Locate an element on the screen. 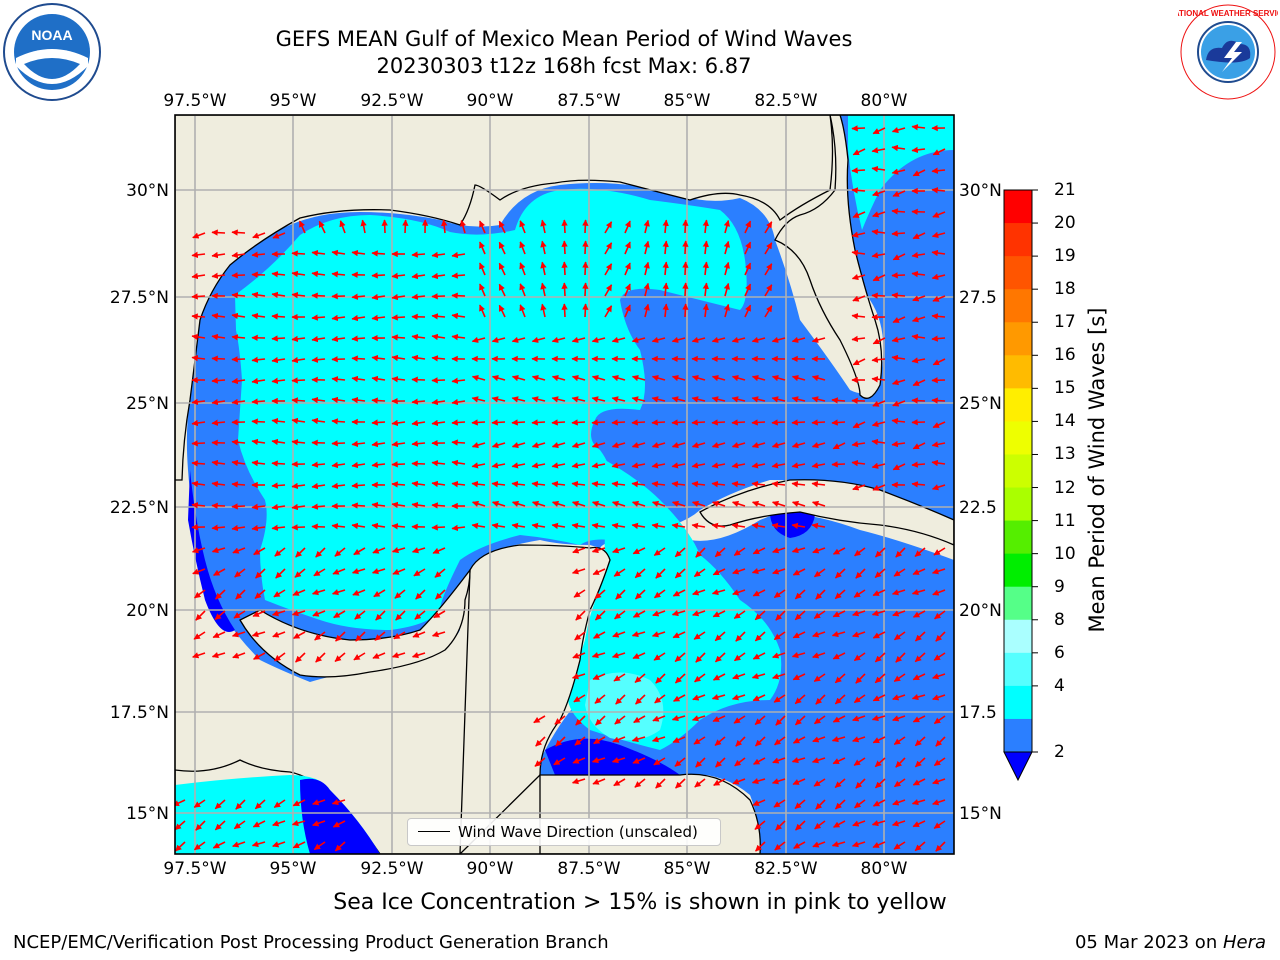  lon-label-bottom: 87.5°W is located at coordinates (588, 869).